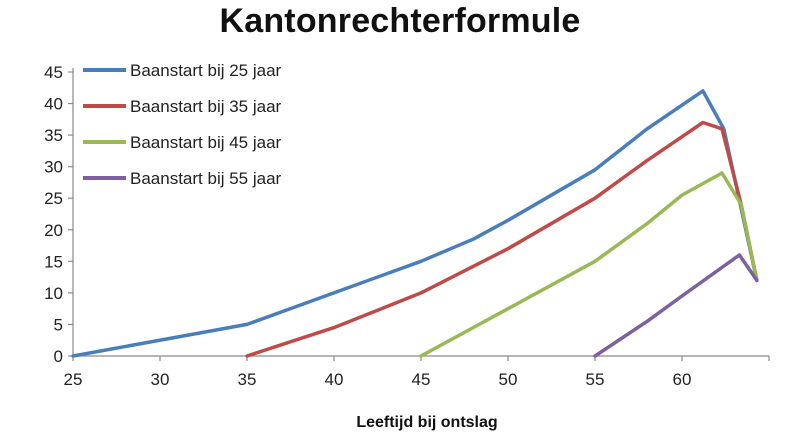 The image size is (800, 435). Describe the element at coordinates (206, 70) in the screenshot. I see `legend-label: Baanstart bij 25 jaar` at that location.